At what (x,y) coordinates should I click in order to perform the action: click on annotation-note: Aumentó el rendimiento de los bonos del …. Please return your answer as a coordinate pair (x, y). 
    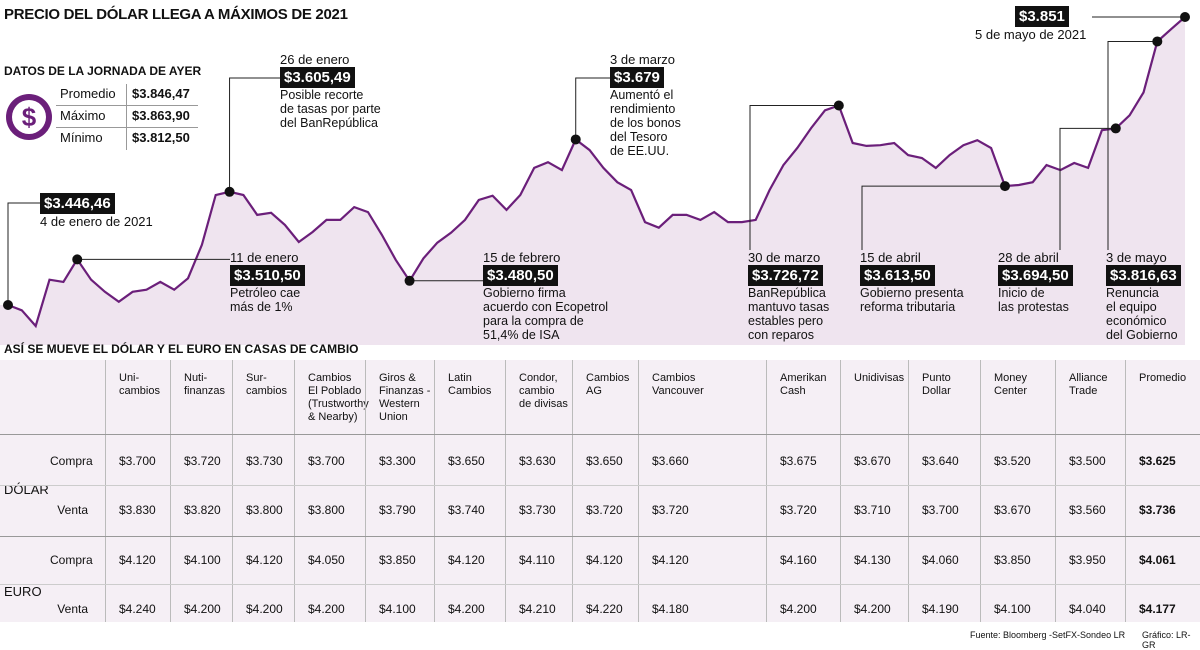
    Looking at the image, I should click on (645, 123).